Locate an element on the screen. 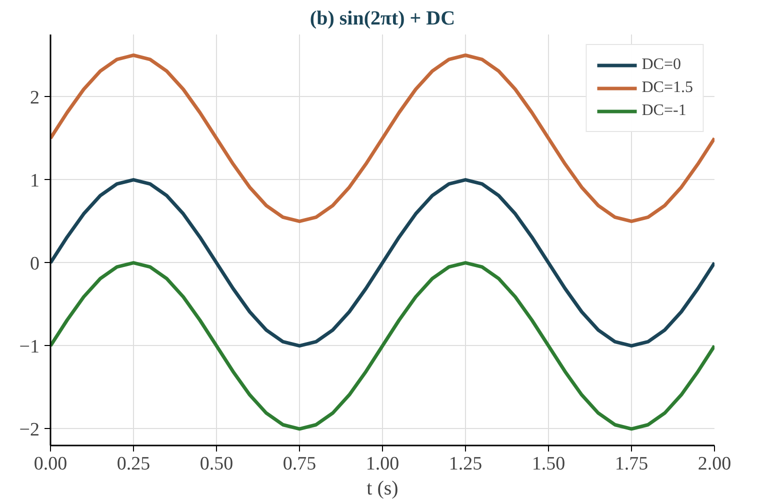 The width and height of the screenshot is (764, 502). x-tick-label: 0.00 is located at coordinates (51, 464).